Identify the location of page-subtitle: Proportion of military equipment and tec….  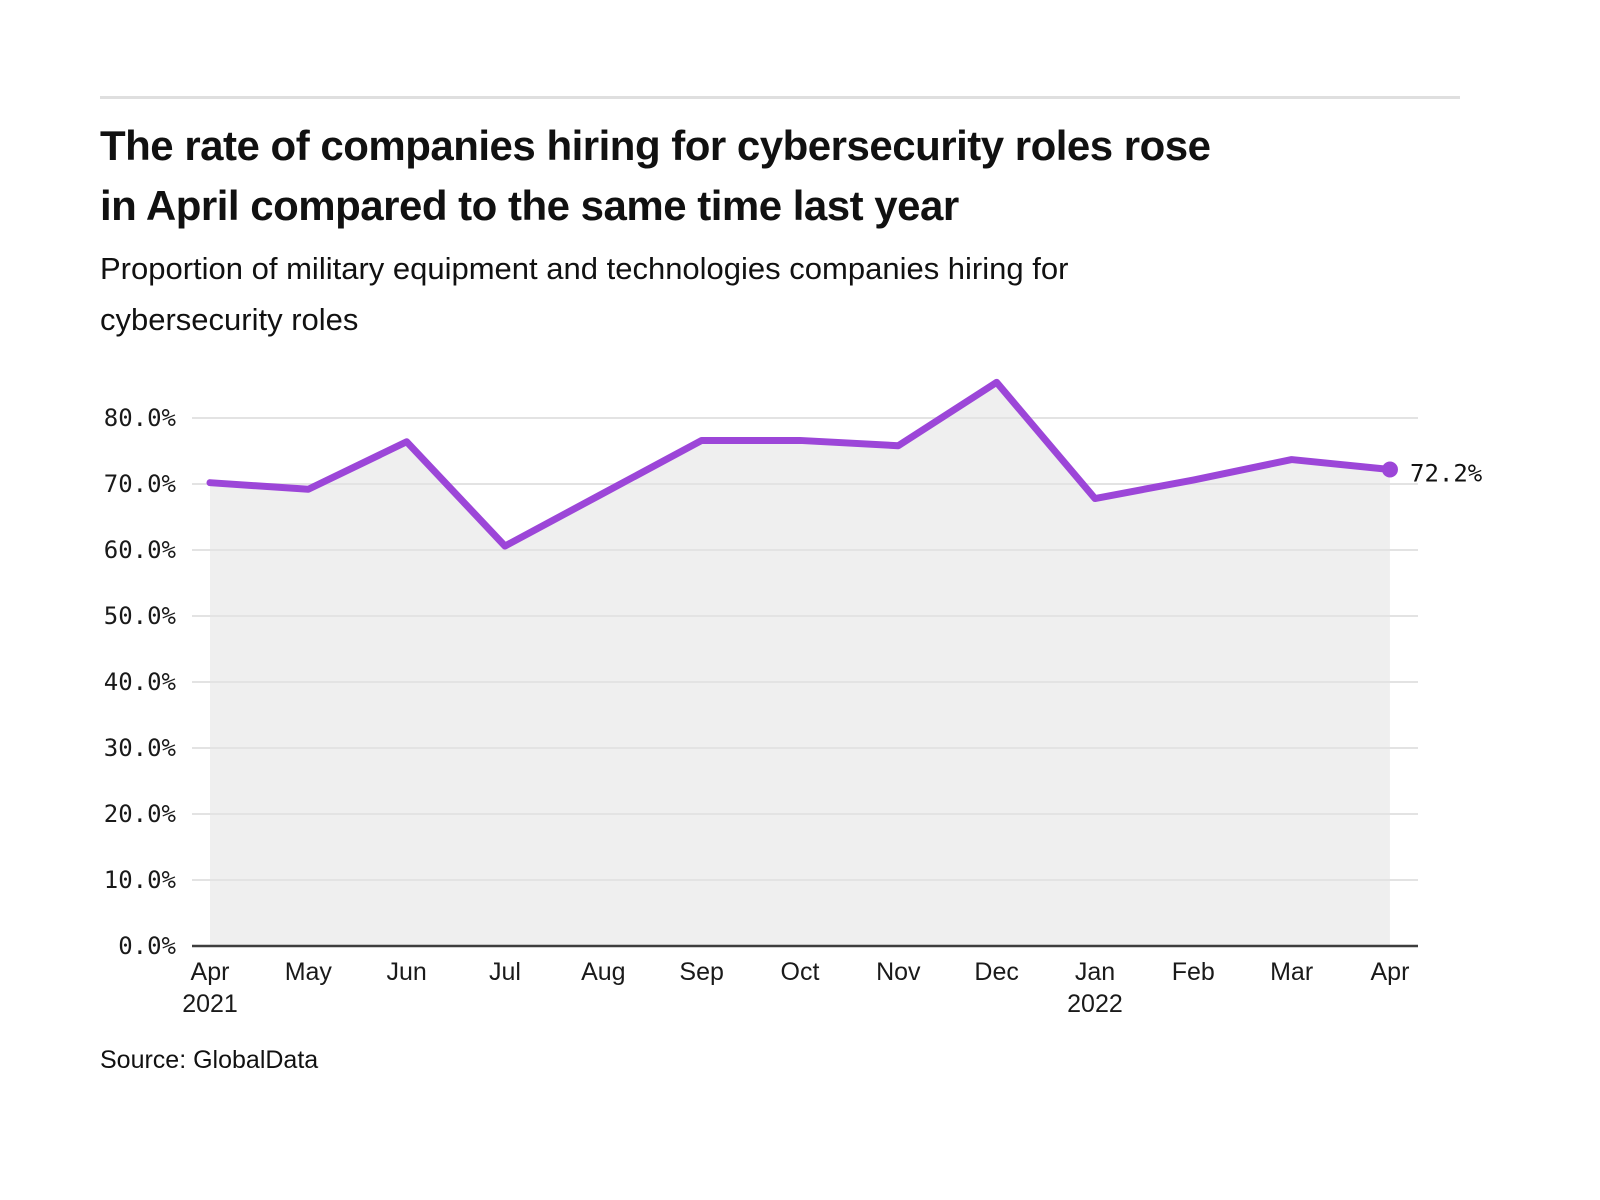
(795, 294).